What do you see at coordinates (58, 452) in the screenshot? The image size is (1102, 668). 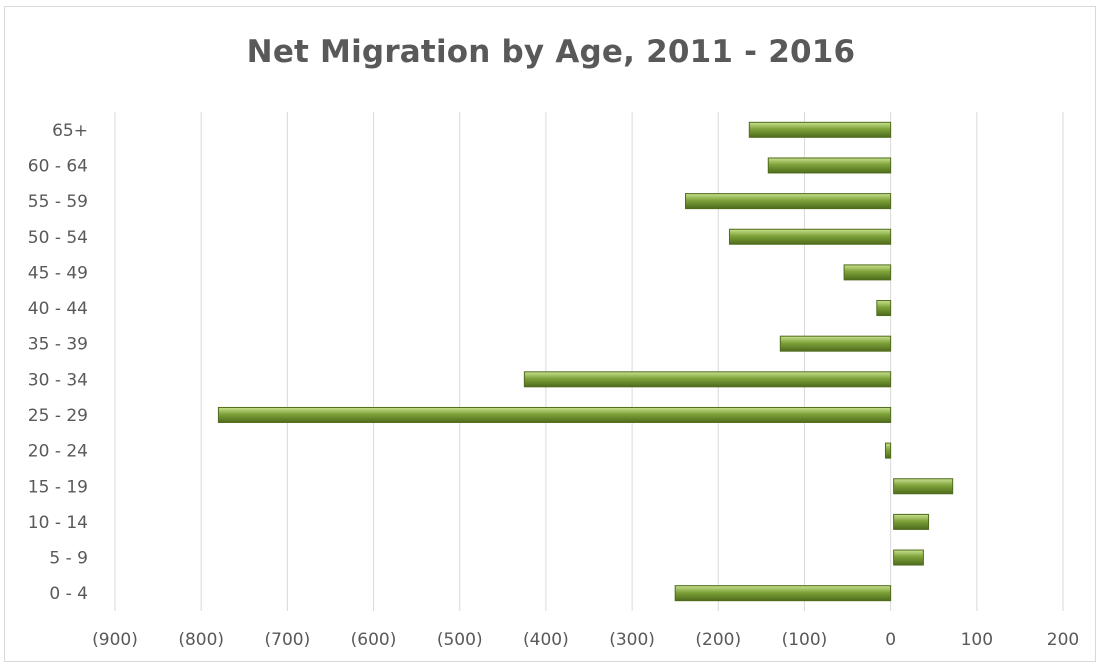 I see `category-label: 20 - 24` at bounding box center [58, 452].